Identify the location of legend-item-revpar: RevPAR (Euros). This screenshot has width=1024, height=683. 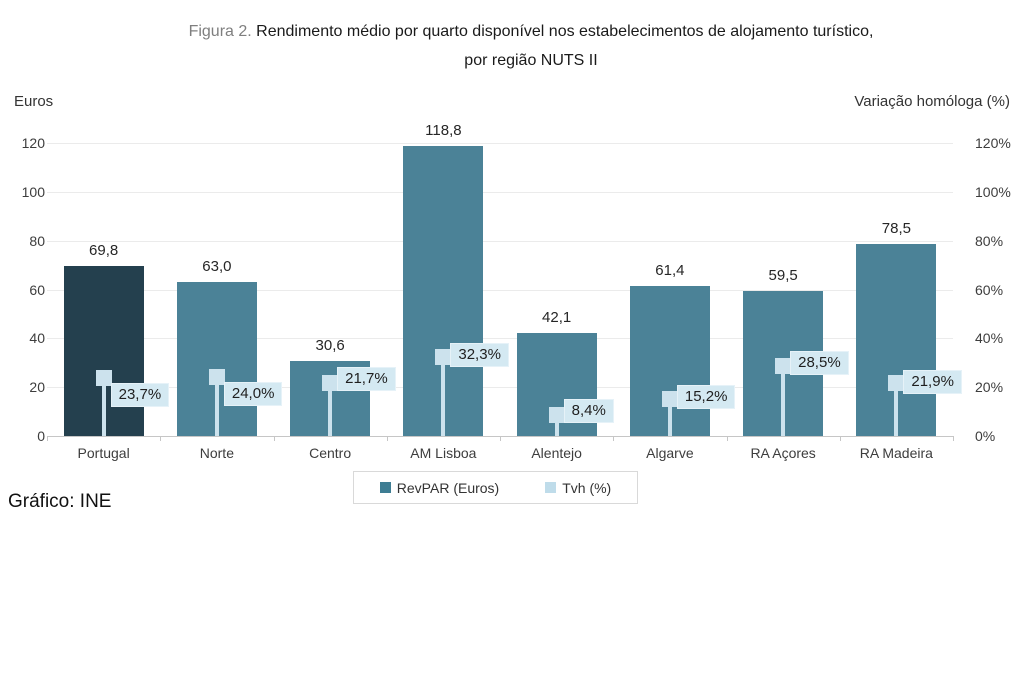
(439, 487).